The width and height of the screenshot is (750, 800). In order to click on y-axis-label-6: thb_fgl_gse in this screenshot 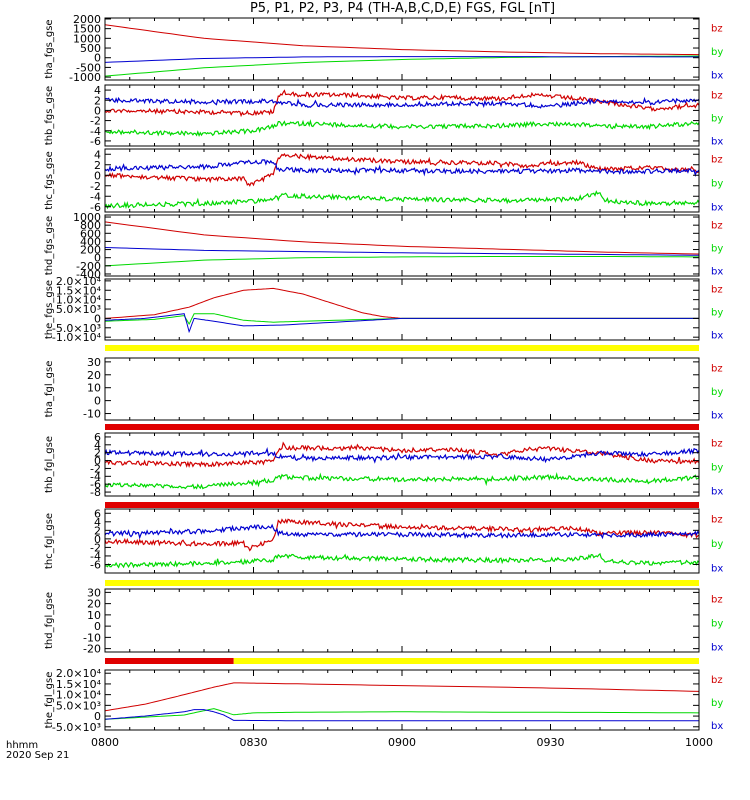, I will do `click(49, 464)`.